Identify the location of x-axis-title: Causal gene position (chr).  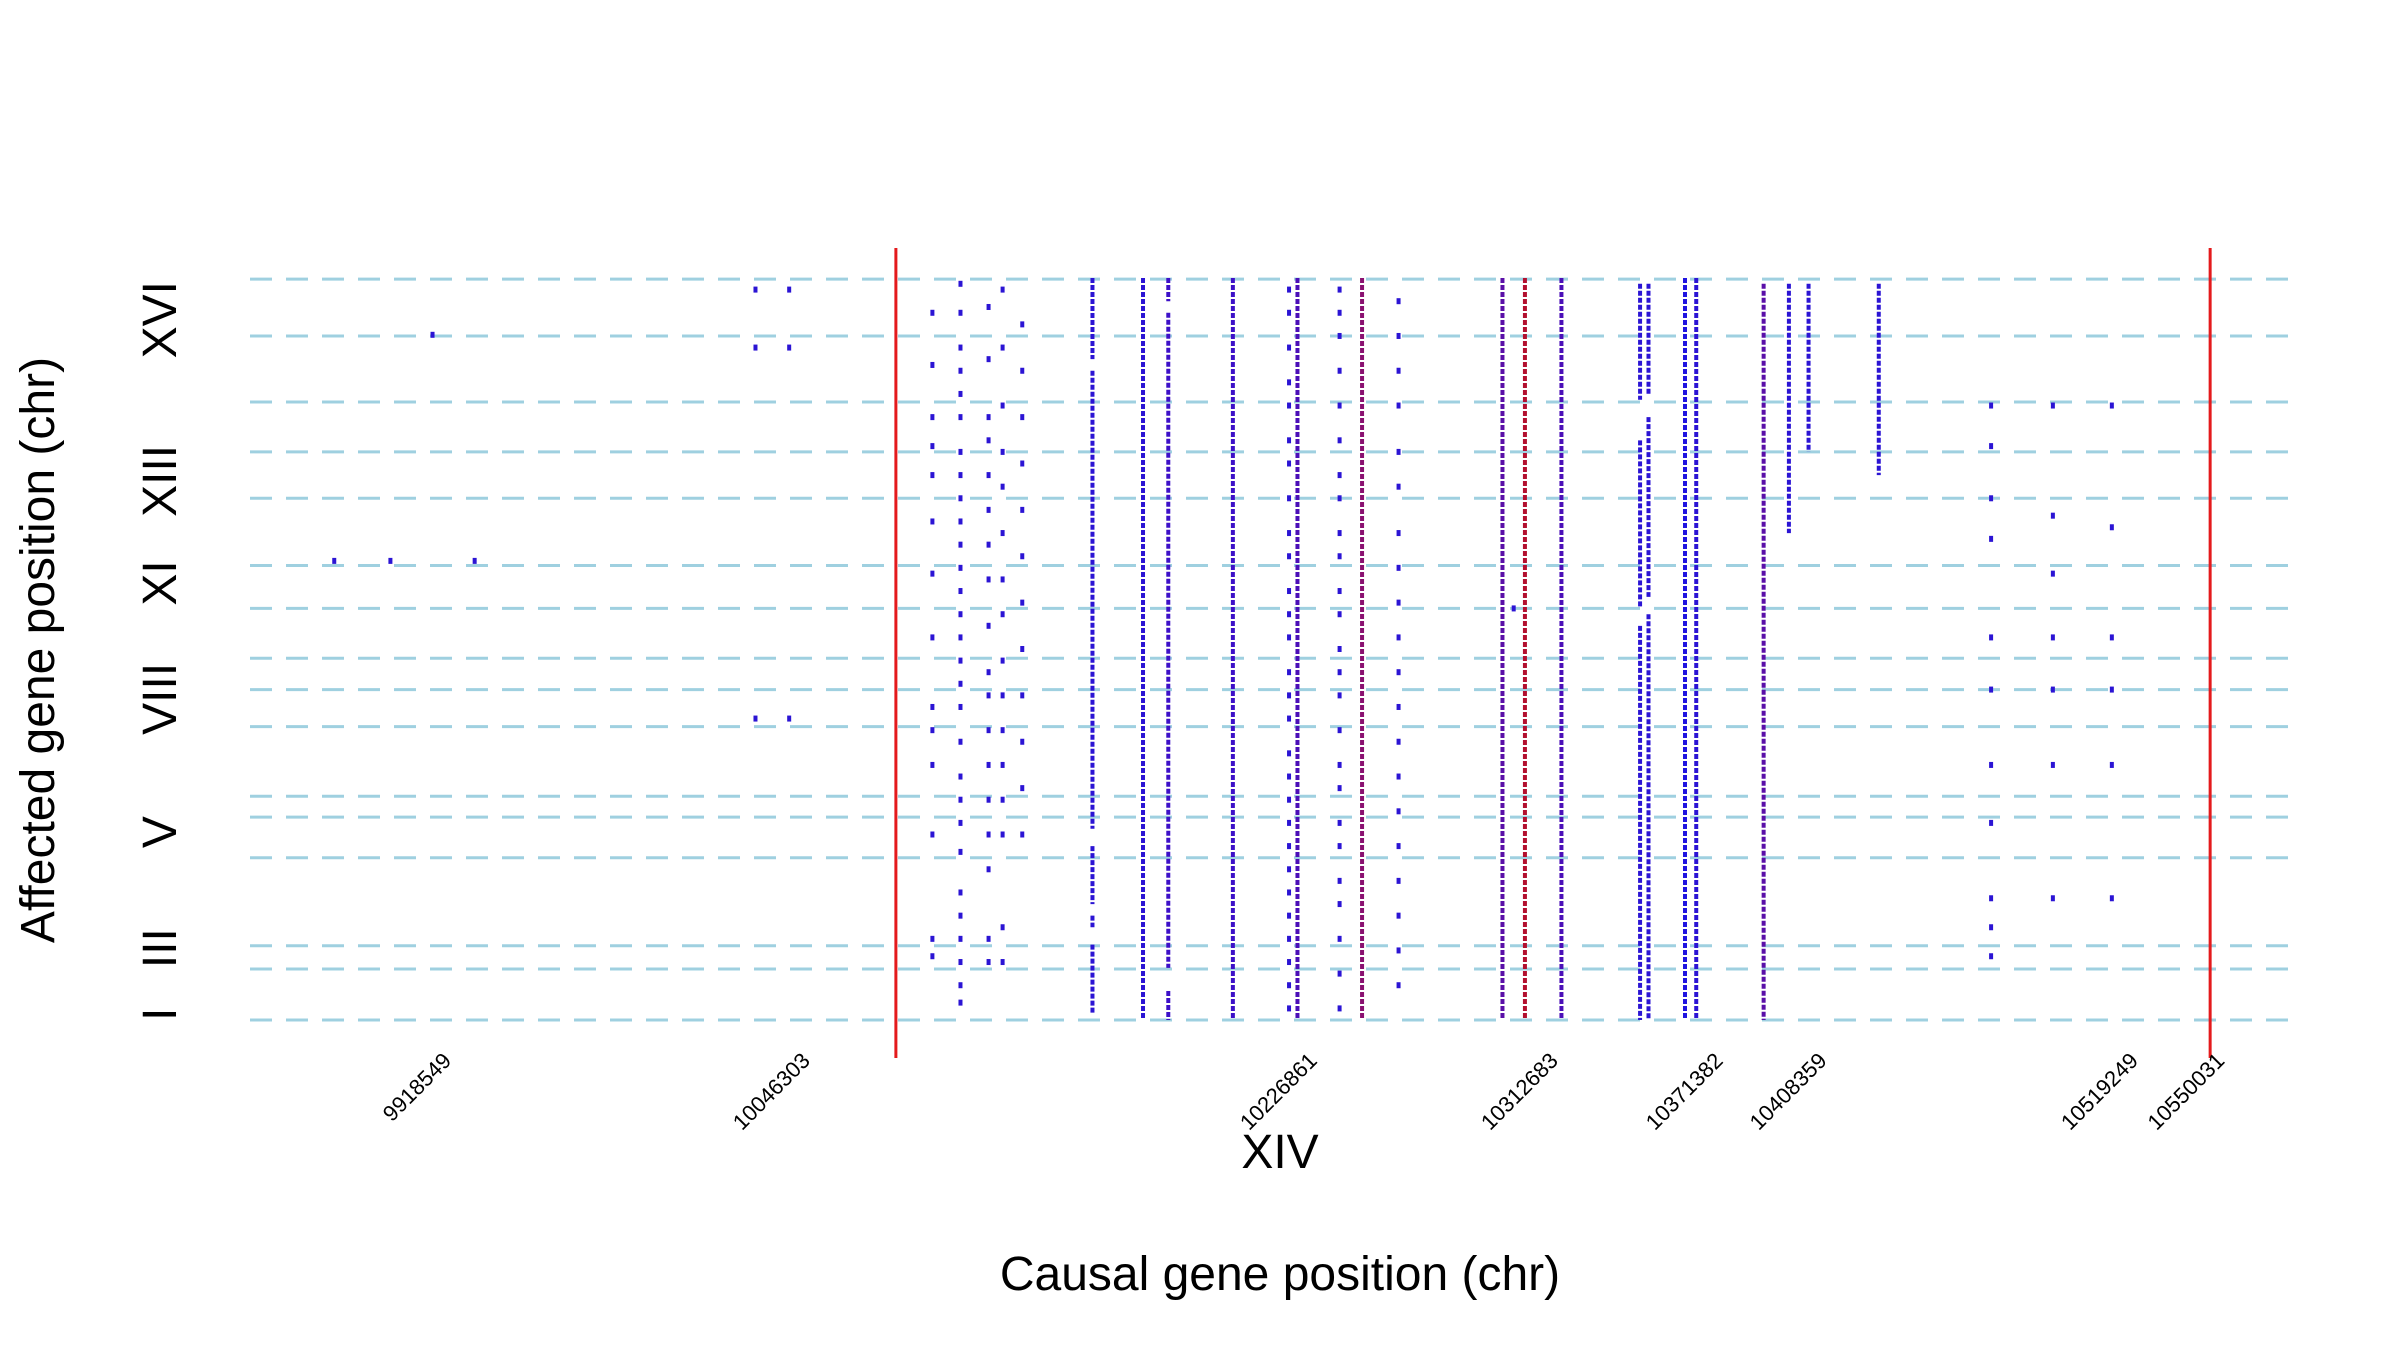
(1280, 1274).